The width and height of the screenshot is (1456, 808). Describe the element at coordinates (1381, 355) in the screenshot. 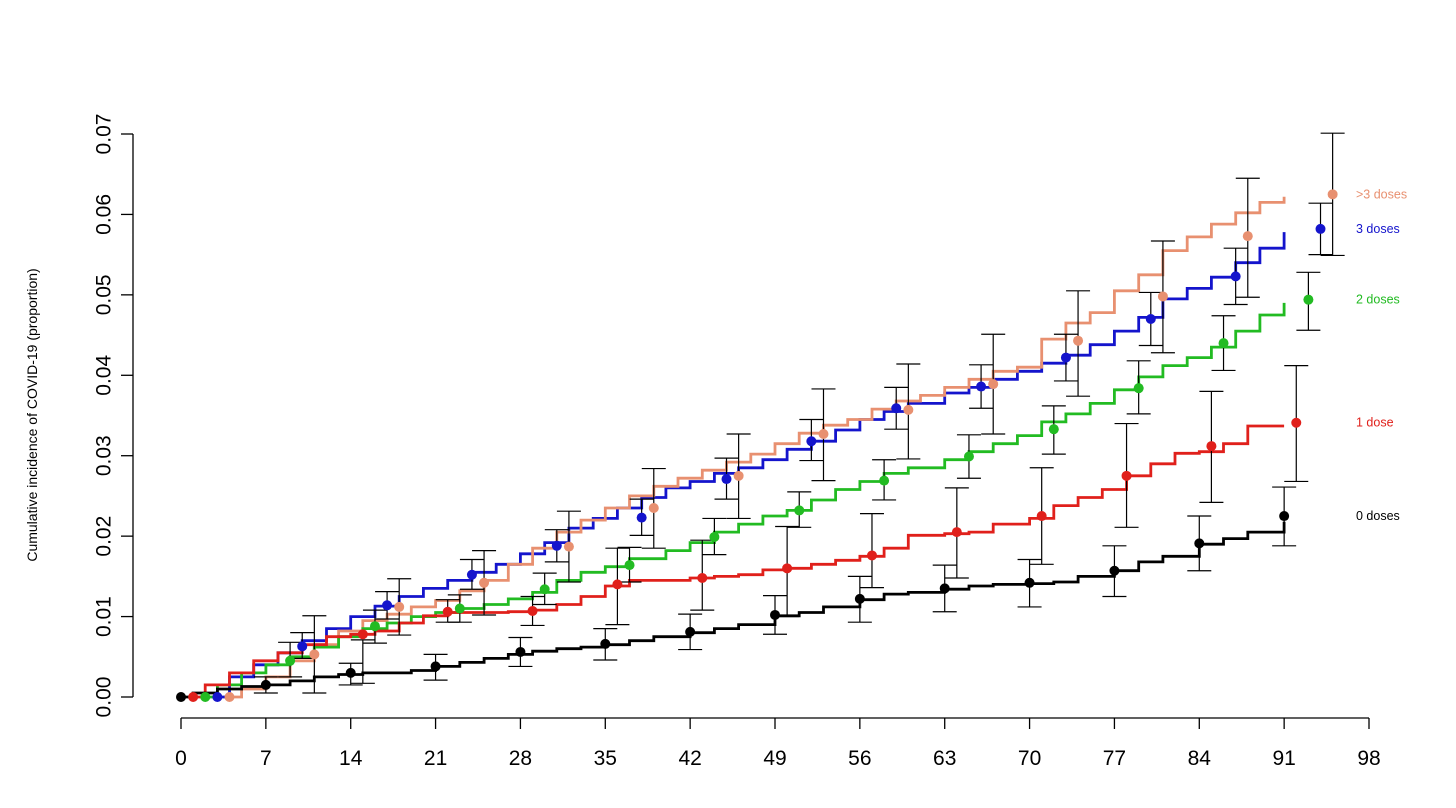

I see `series-labels: 0 doses 1 dose 2 doses 3 doses >3 doses` at that location.